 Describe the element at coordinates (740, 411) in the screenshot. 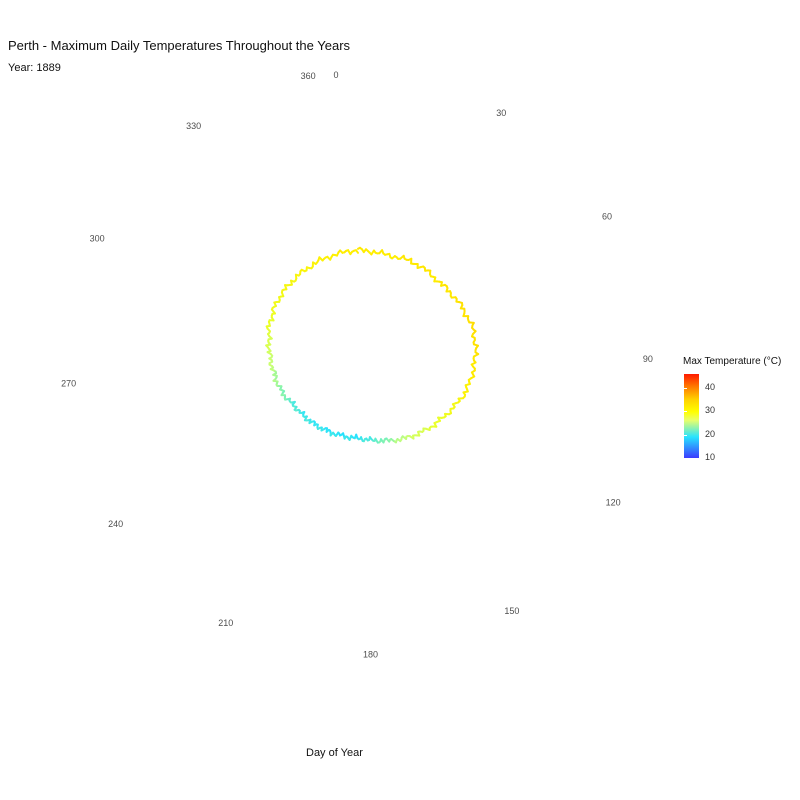

I see `color-legend: Max Temperature (°C) 10 20 30 40` at that location.